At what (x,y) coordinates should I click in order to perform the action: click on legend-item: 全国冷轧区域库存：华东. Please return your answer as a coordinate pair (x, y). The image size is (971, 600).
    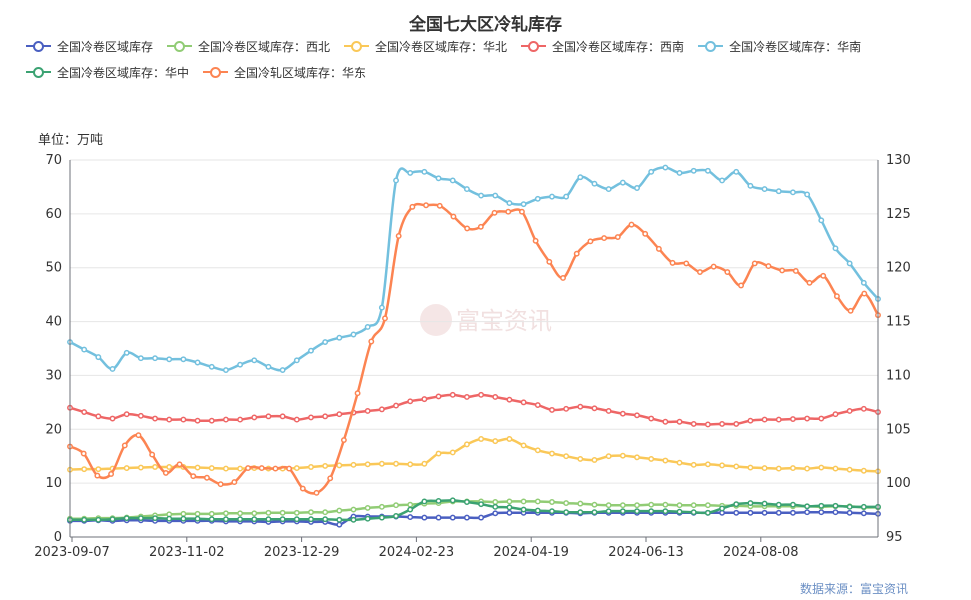
    Looking at the image, I should click on (284, 72).